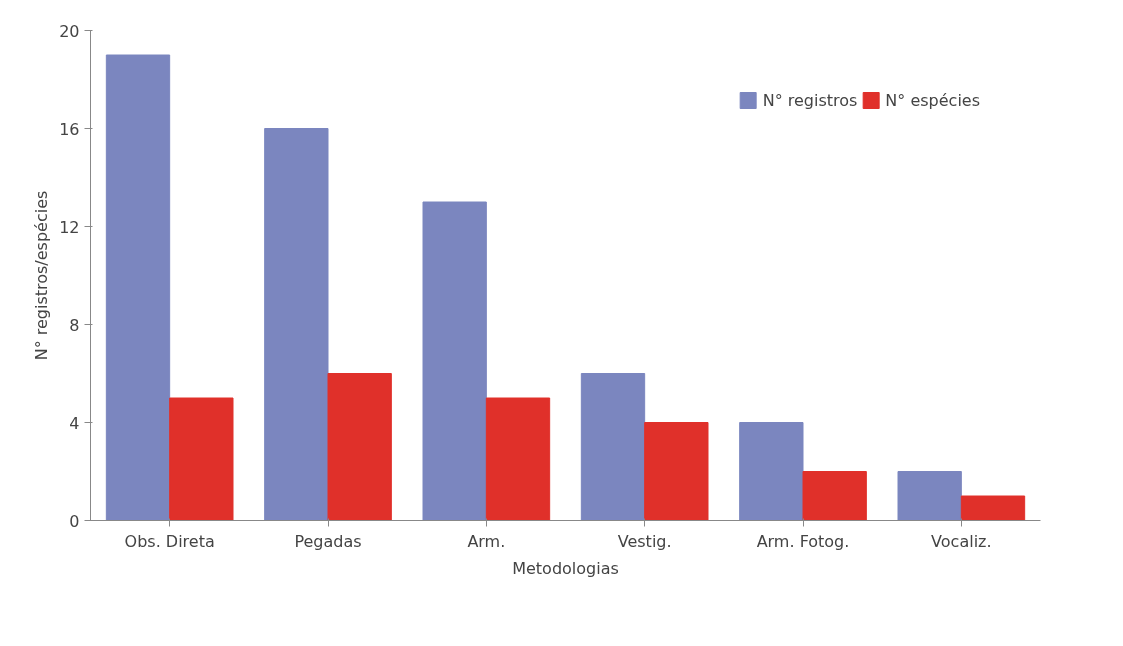  Describe the element at coordinates (74, 325) in the screenshot. I see `y-tick-label: 8` at that location.